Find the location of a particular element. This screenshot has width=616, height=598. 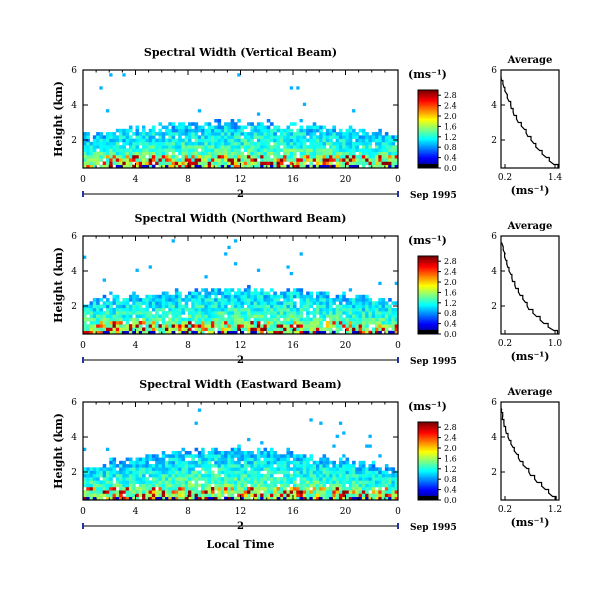

profile-y-tick-label: 4 is located at coordinates (494, 106).